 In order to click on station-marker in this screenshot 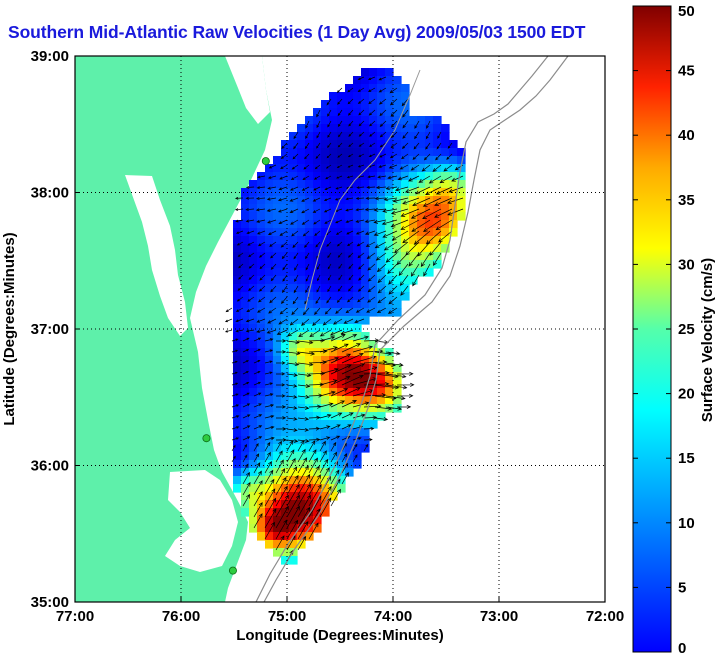, I will do `click(206, 438)`.